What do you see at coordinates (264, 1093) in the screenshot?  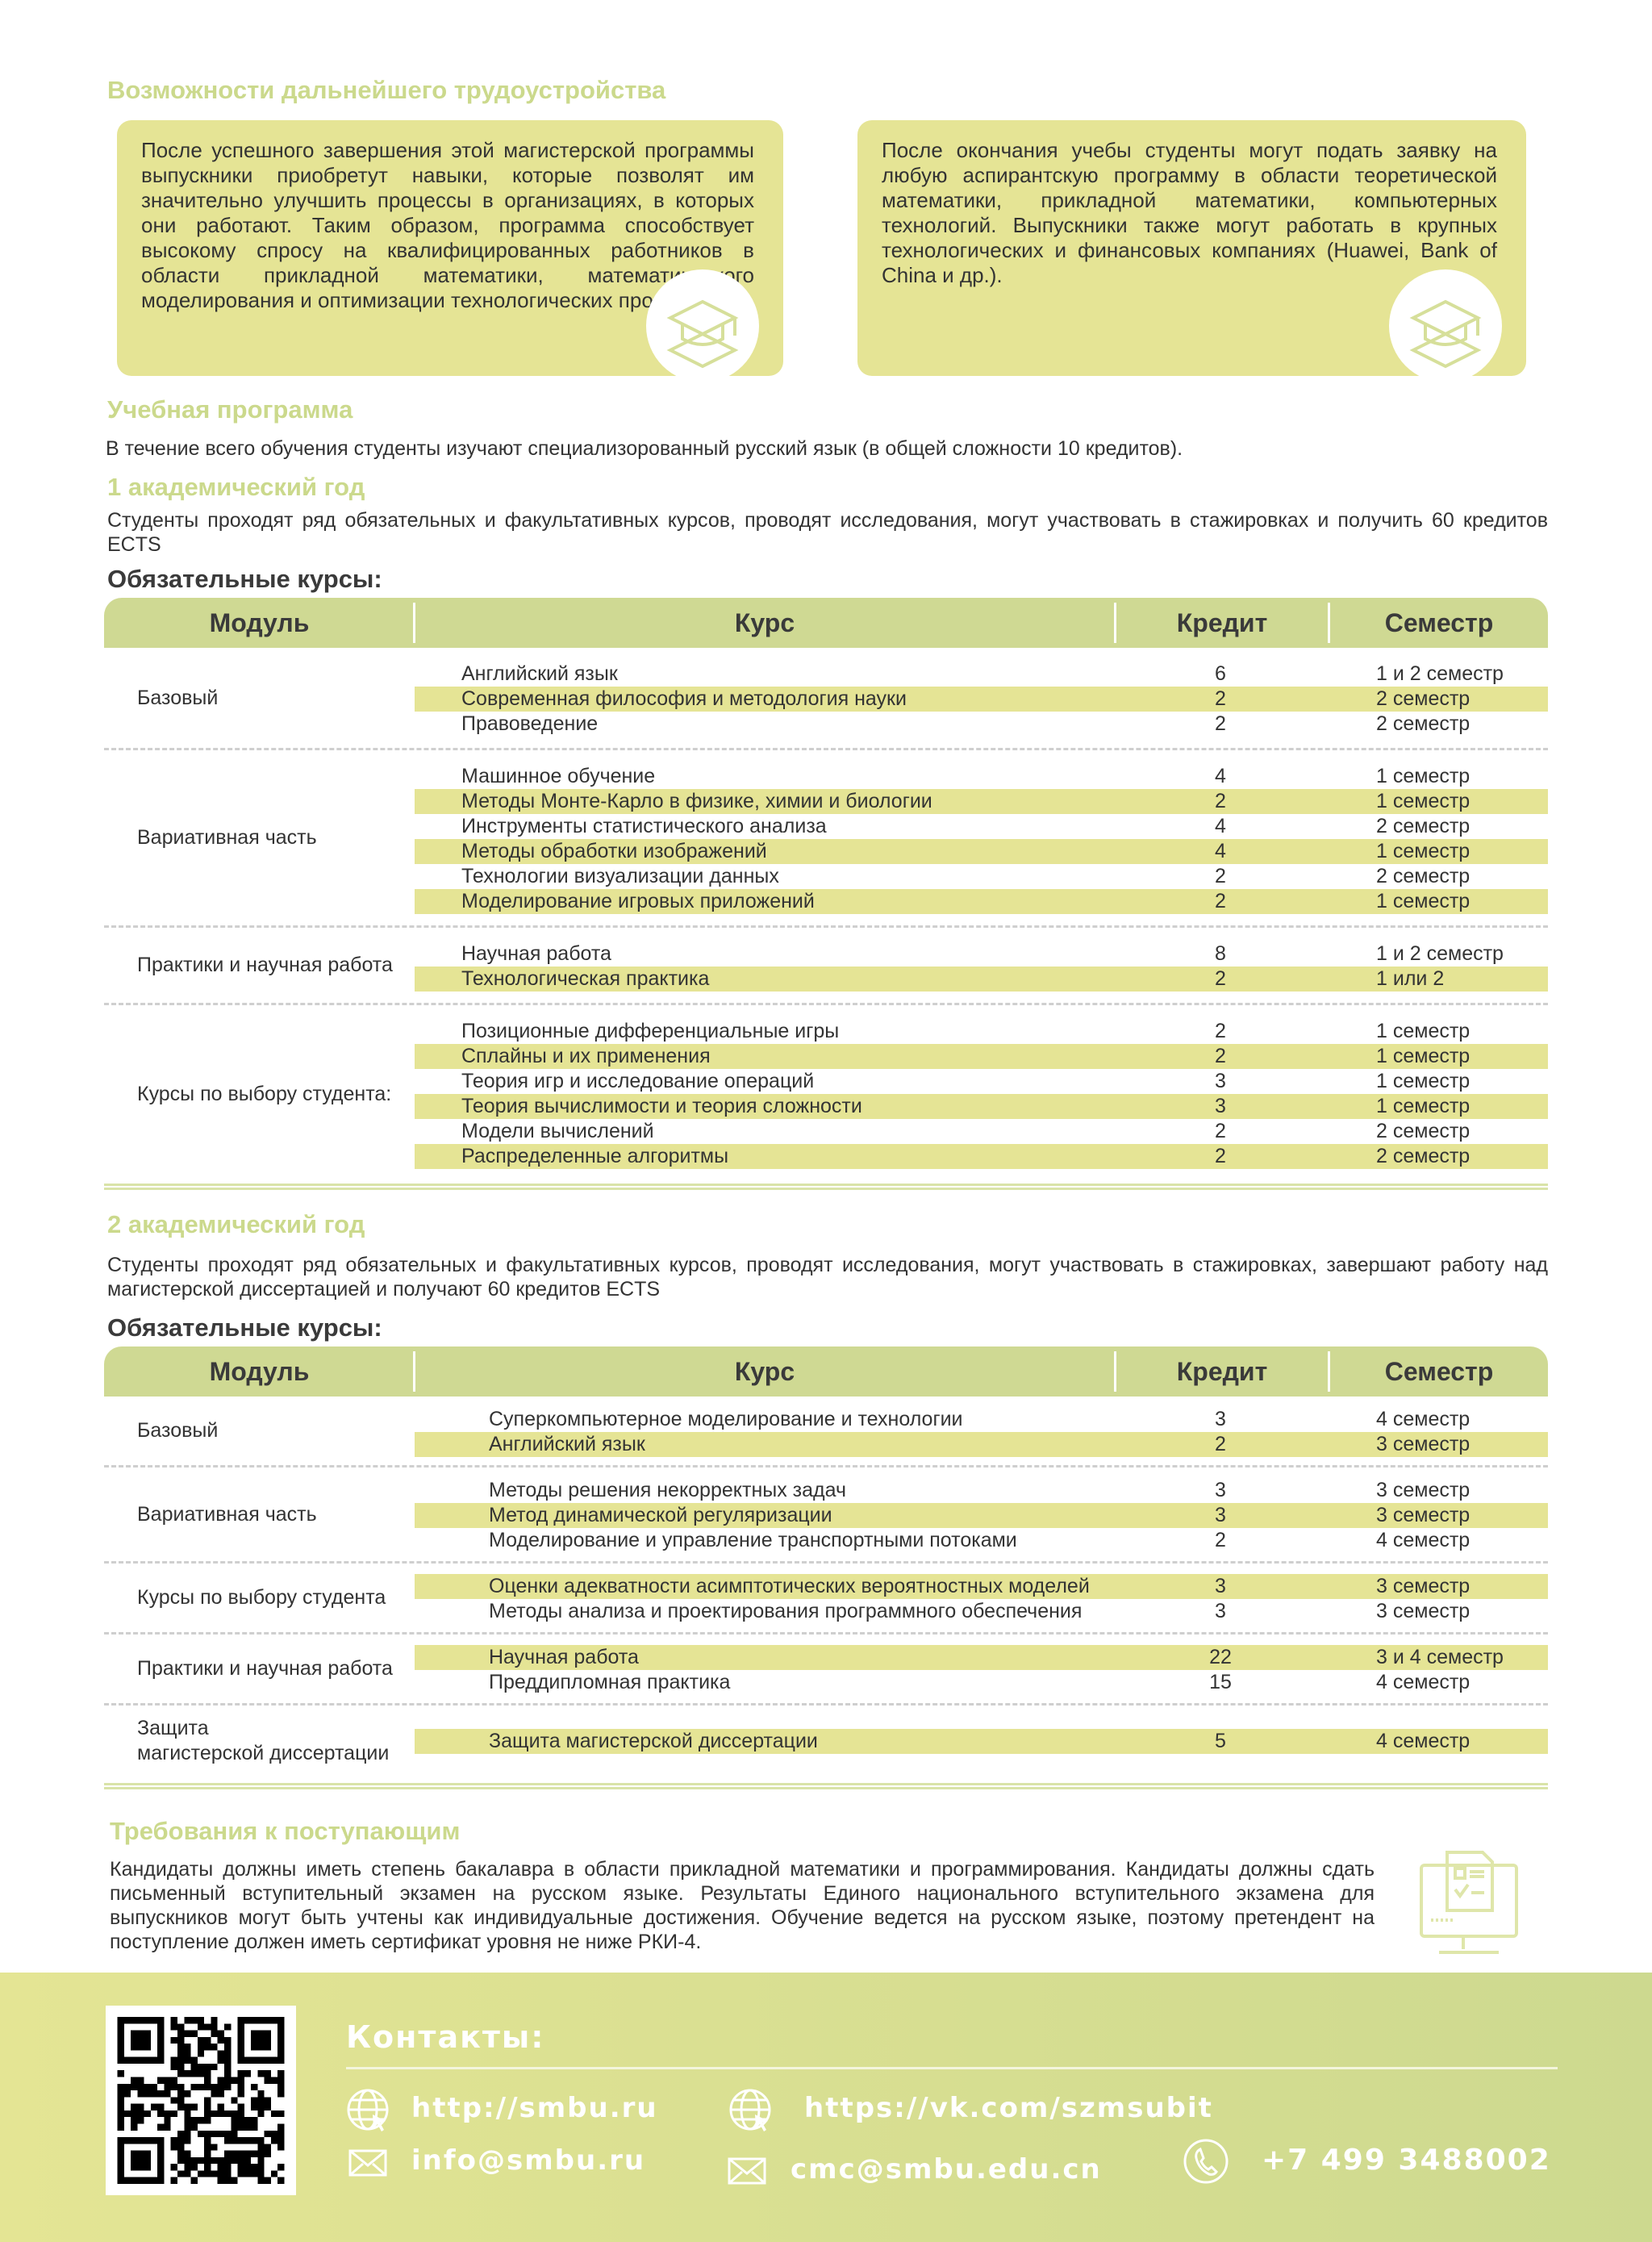 I see `module-name: Курсы по выбору студента:` at bounding box center [264, 1093].